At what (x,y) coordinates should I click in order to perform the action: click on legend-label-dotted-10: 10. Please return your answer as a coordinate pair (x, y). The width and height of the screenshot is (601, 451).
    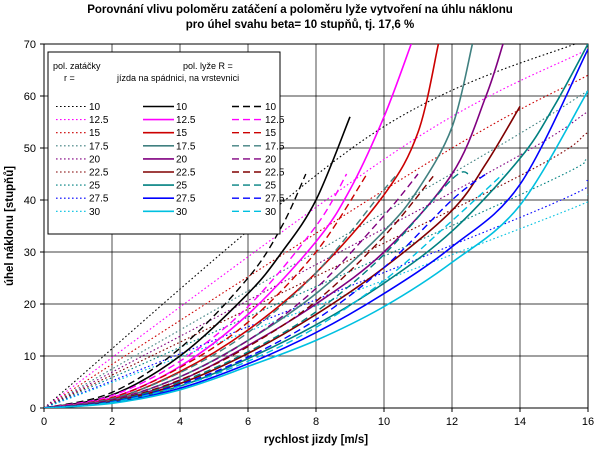
    Looking at the image, I should click on (95, 107).